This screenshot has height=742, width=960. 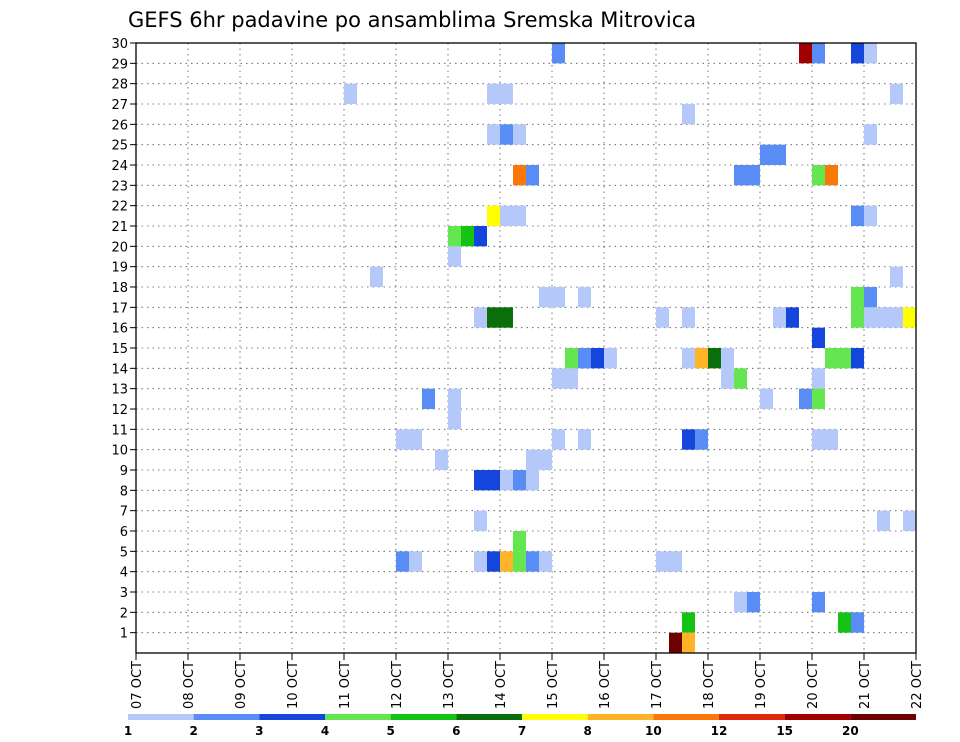 What do you see at coordinates (501, 685) in the screenshot?
I see `x-tick-label: 14 OCT` at bounding box center [501, 685].